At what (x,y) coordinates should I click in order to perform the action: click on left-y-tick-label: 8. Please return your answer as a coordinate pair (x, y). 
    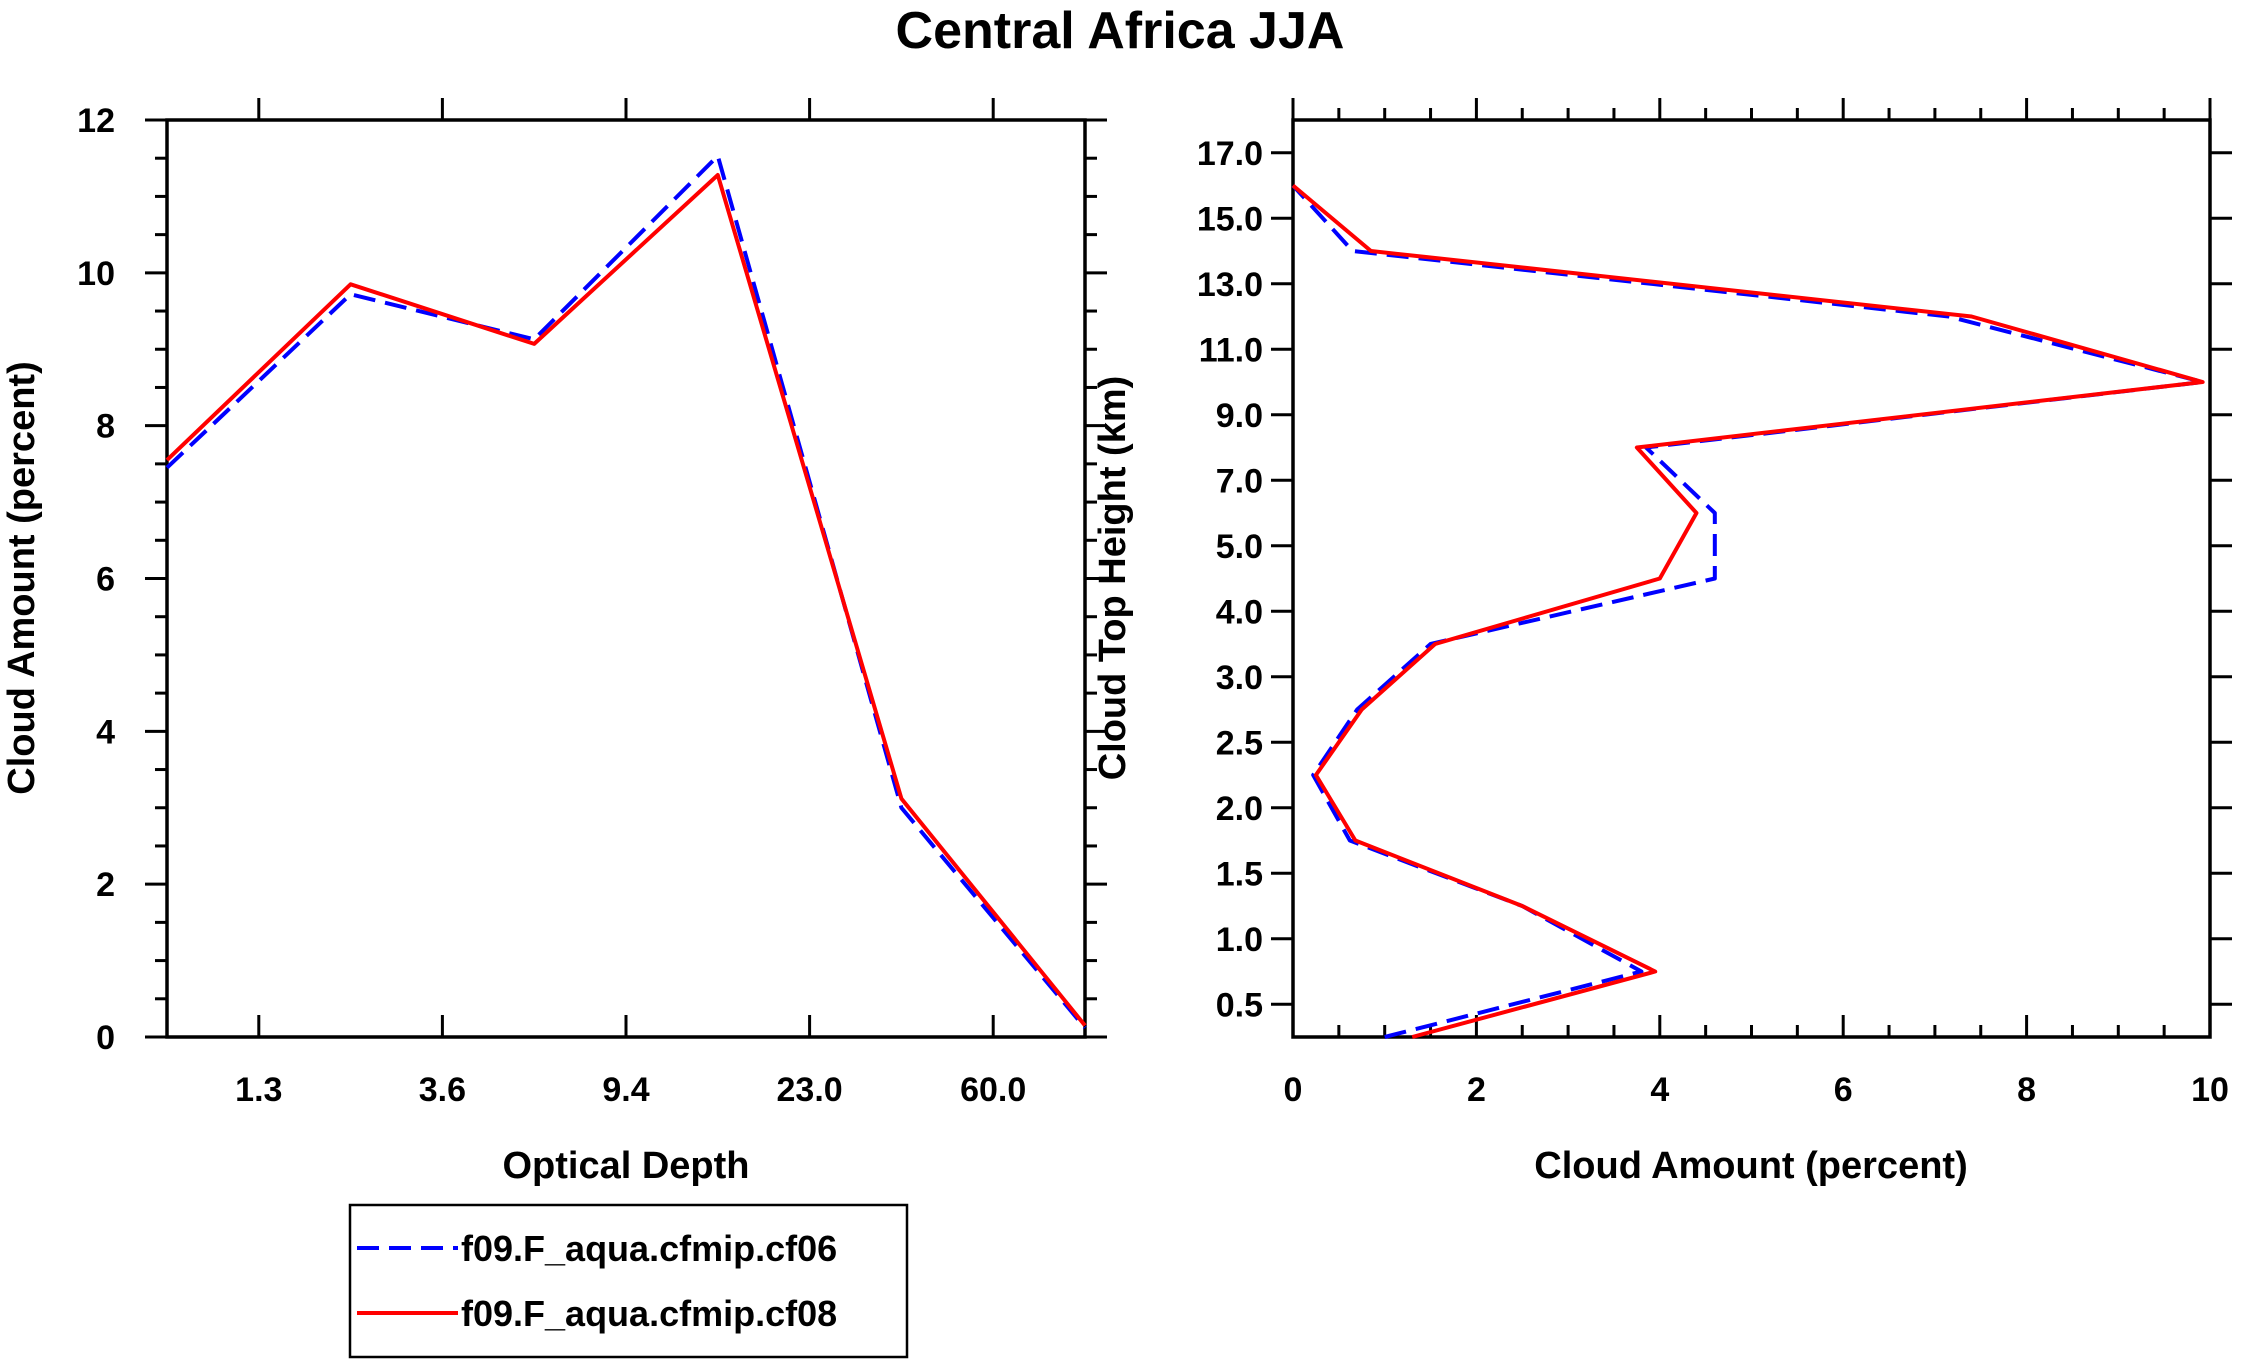
    Looking at the image, I should click on (105, 427).